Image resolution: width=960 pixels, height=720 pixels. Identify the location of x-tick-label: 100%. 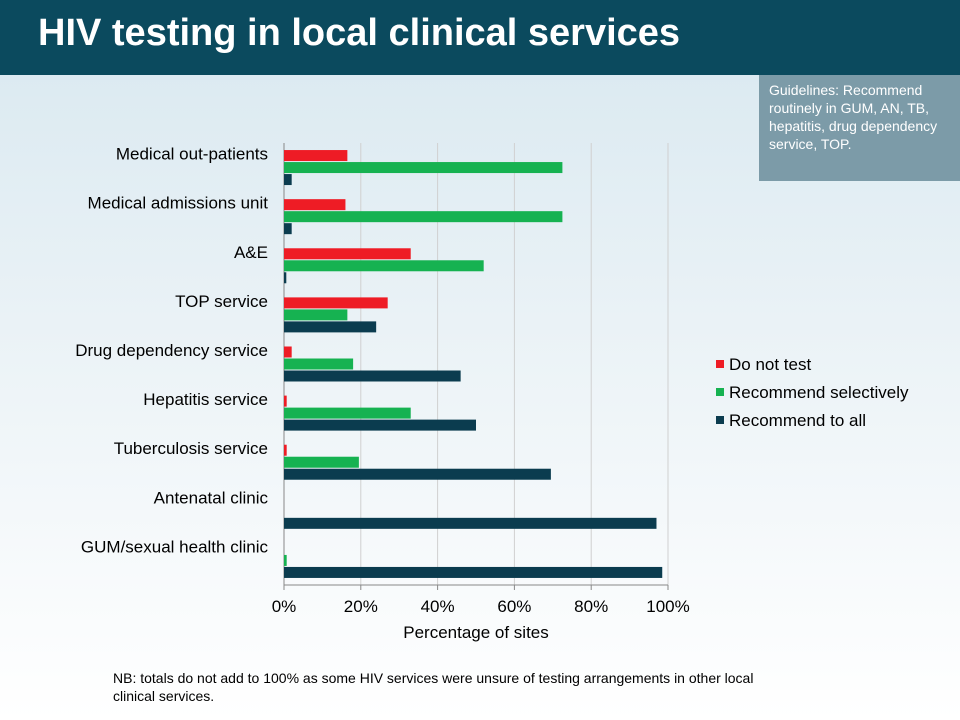
(667, 606).